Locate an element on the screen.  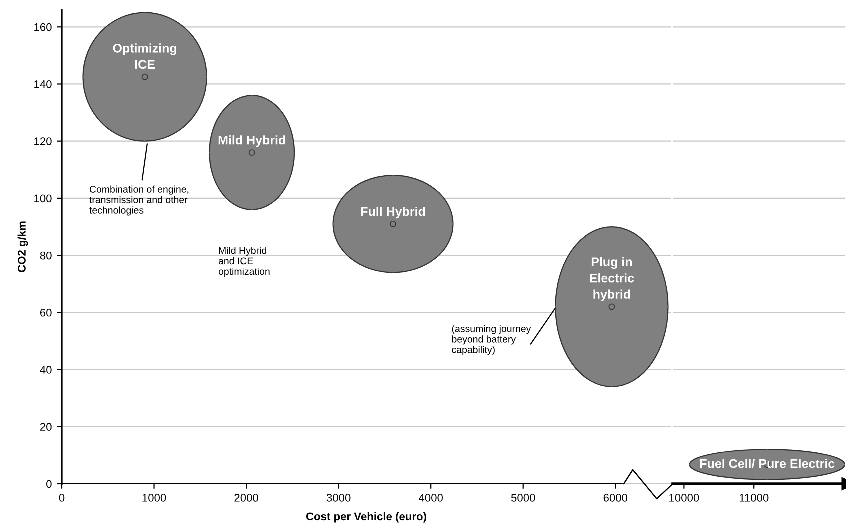
annotation: (assuming journey beyond battery capability) is located at coordinates (492, 340).